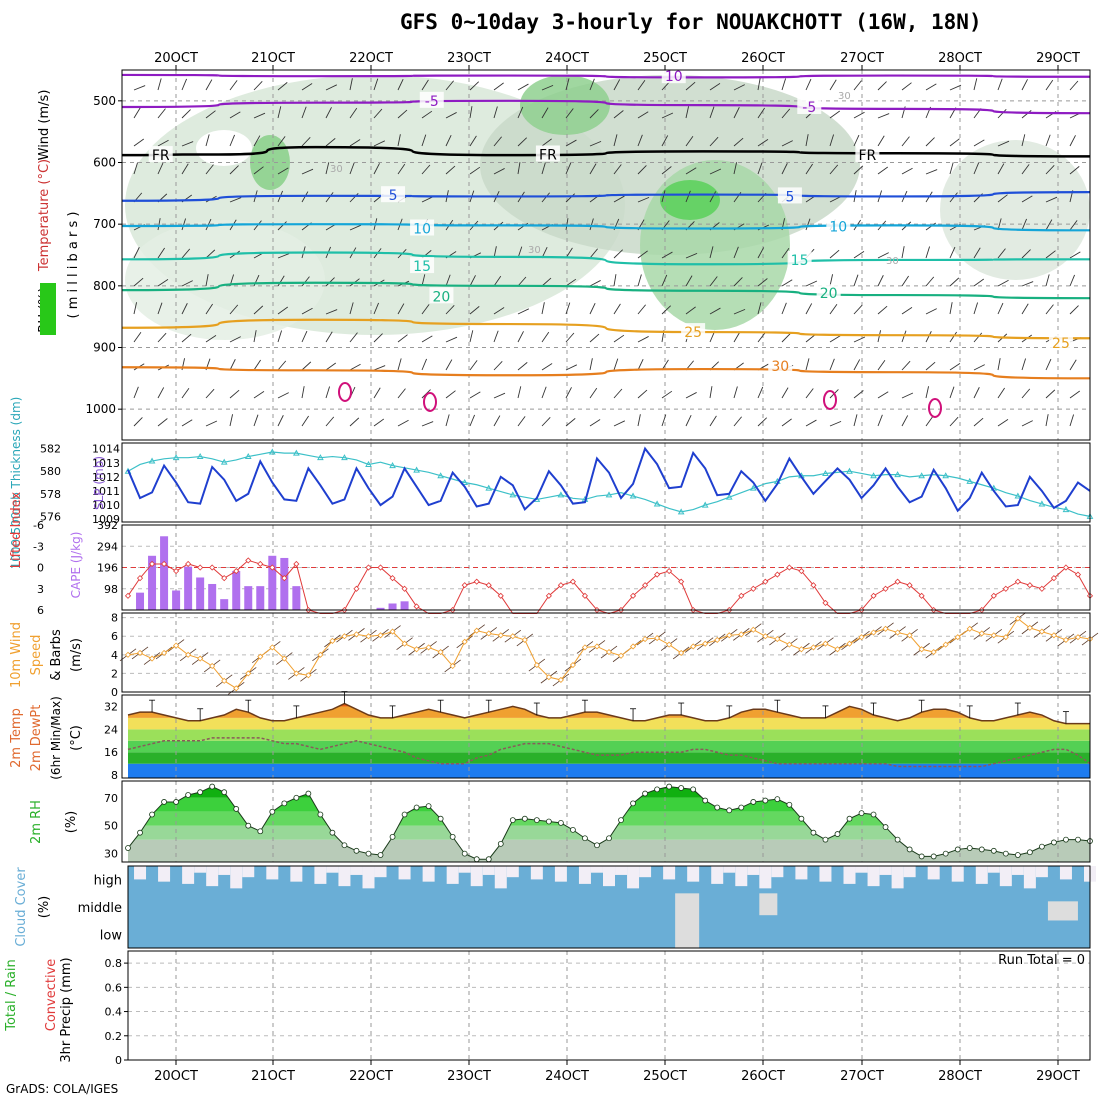 This screenshot has width=1100, height=1100. I want to click on pressure-tick-label: 700, so click(104, 224).